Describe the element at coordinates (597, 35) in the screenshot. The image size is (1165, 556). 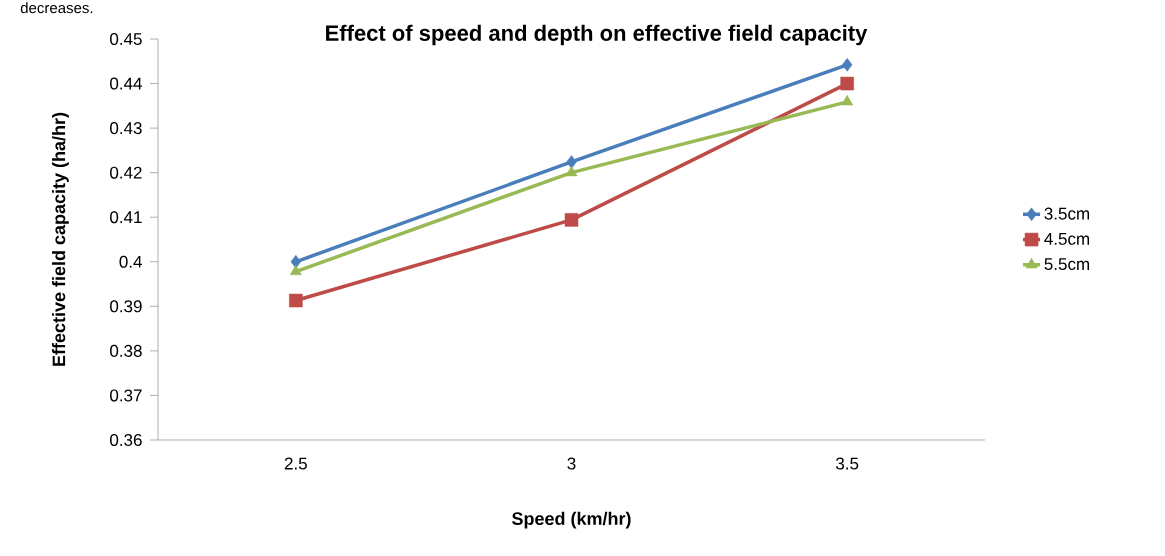
I see `chart-title: Effect of speed and depth on effective field capacity` at that location.